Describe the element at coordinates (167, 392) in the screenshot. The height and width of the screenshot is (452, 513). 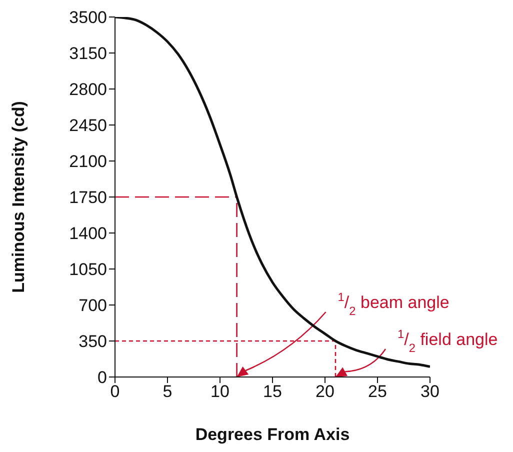
I see `x-tick-label: 5` at that location.